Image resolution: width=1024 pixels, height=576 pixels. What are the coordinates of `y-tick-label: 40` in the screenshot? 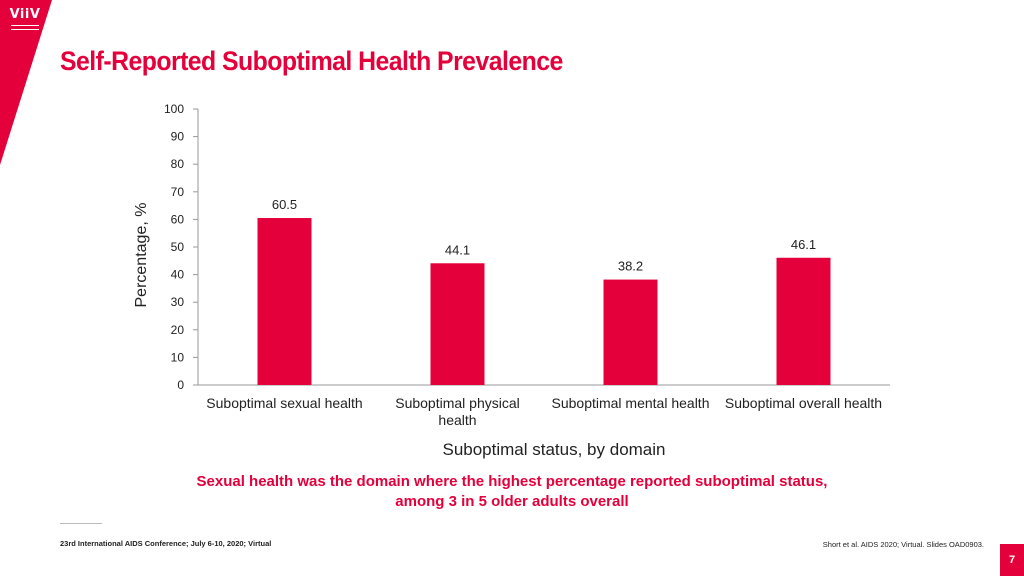 It's located at (178, 275).